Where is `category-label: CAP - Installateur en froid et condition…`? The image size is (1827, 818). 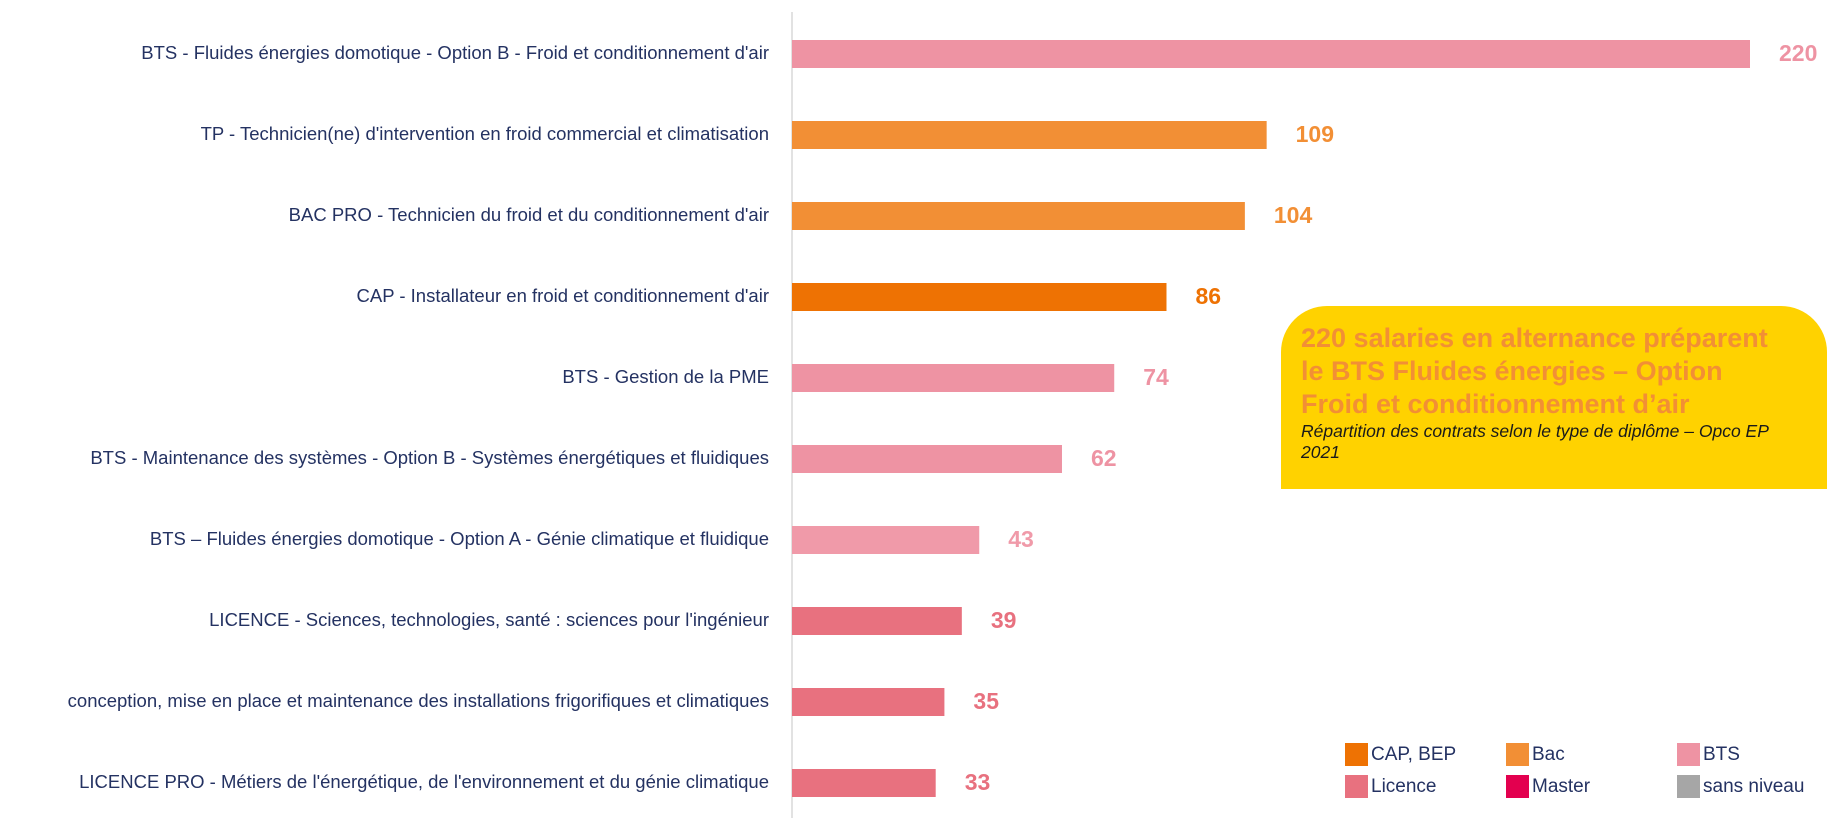
category-label: CAP - Installateur en froid et condition… is located at coordinates (563, 295).